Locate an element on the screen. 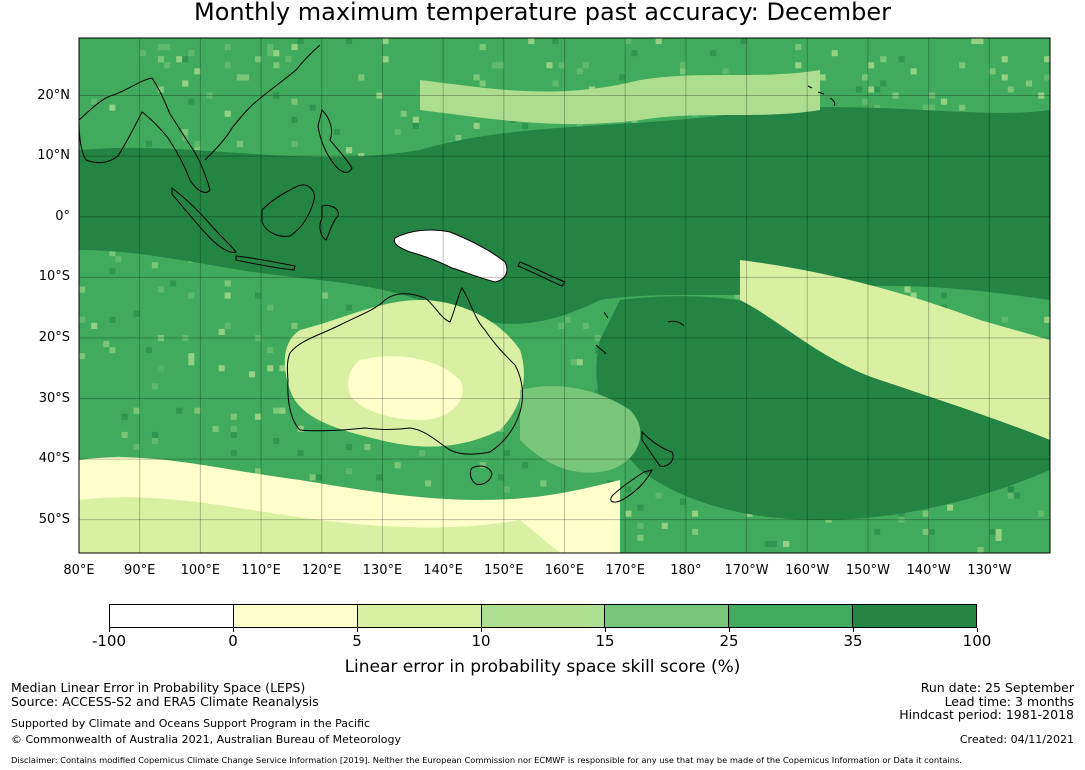  longitude-label: 130°E is located at coordinates (382, 570).